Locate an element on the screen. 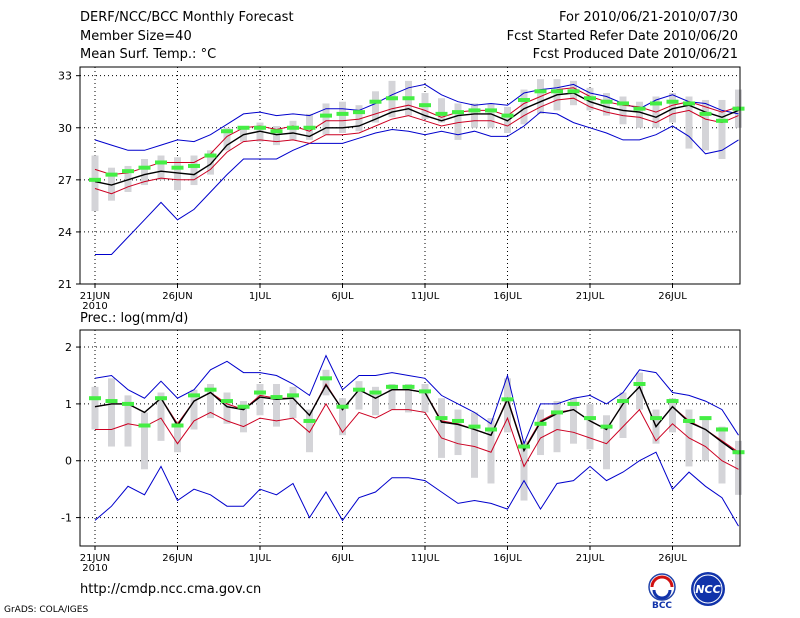  x-tick-label: 11JUL is located at coordinates (425, 558).